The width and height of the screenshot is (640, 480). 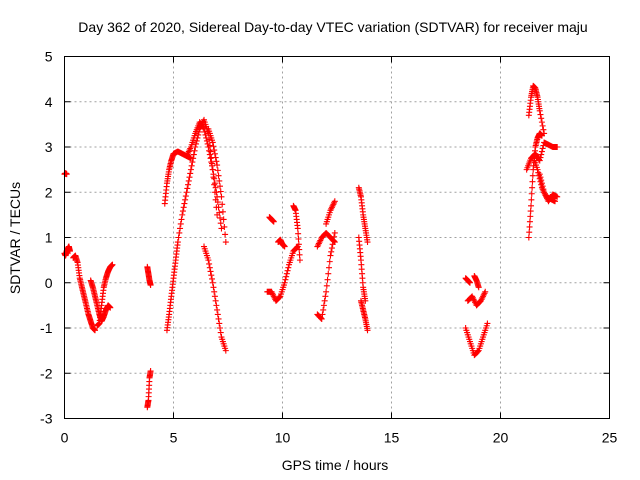 I want to click on x-tick-label: 15, so click(x=392, y=438).